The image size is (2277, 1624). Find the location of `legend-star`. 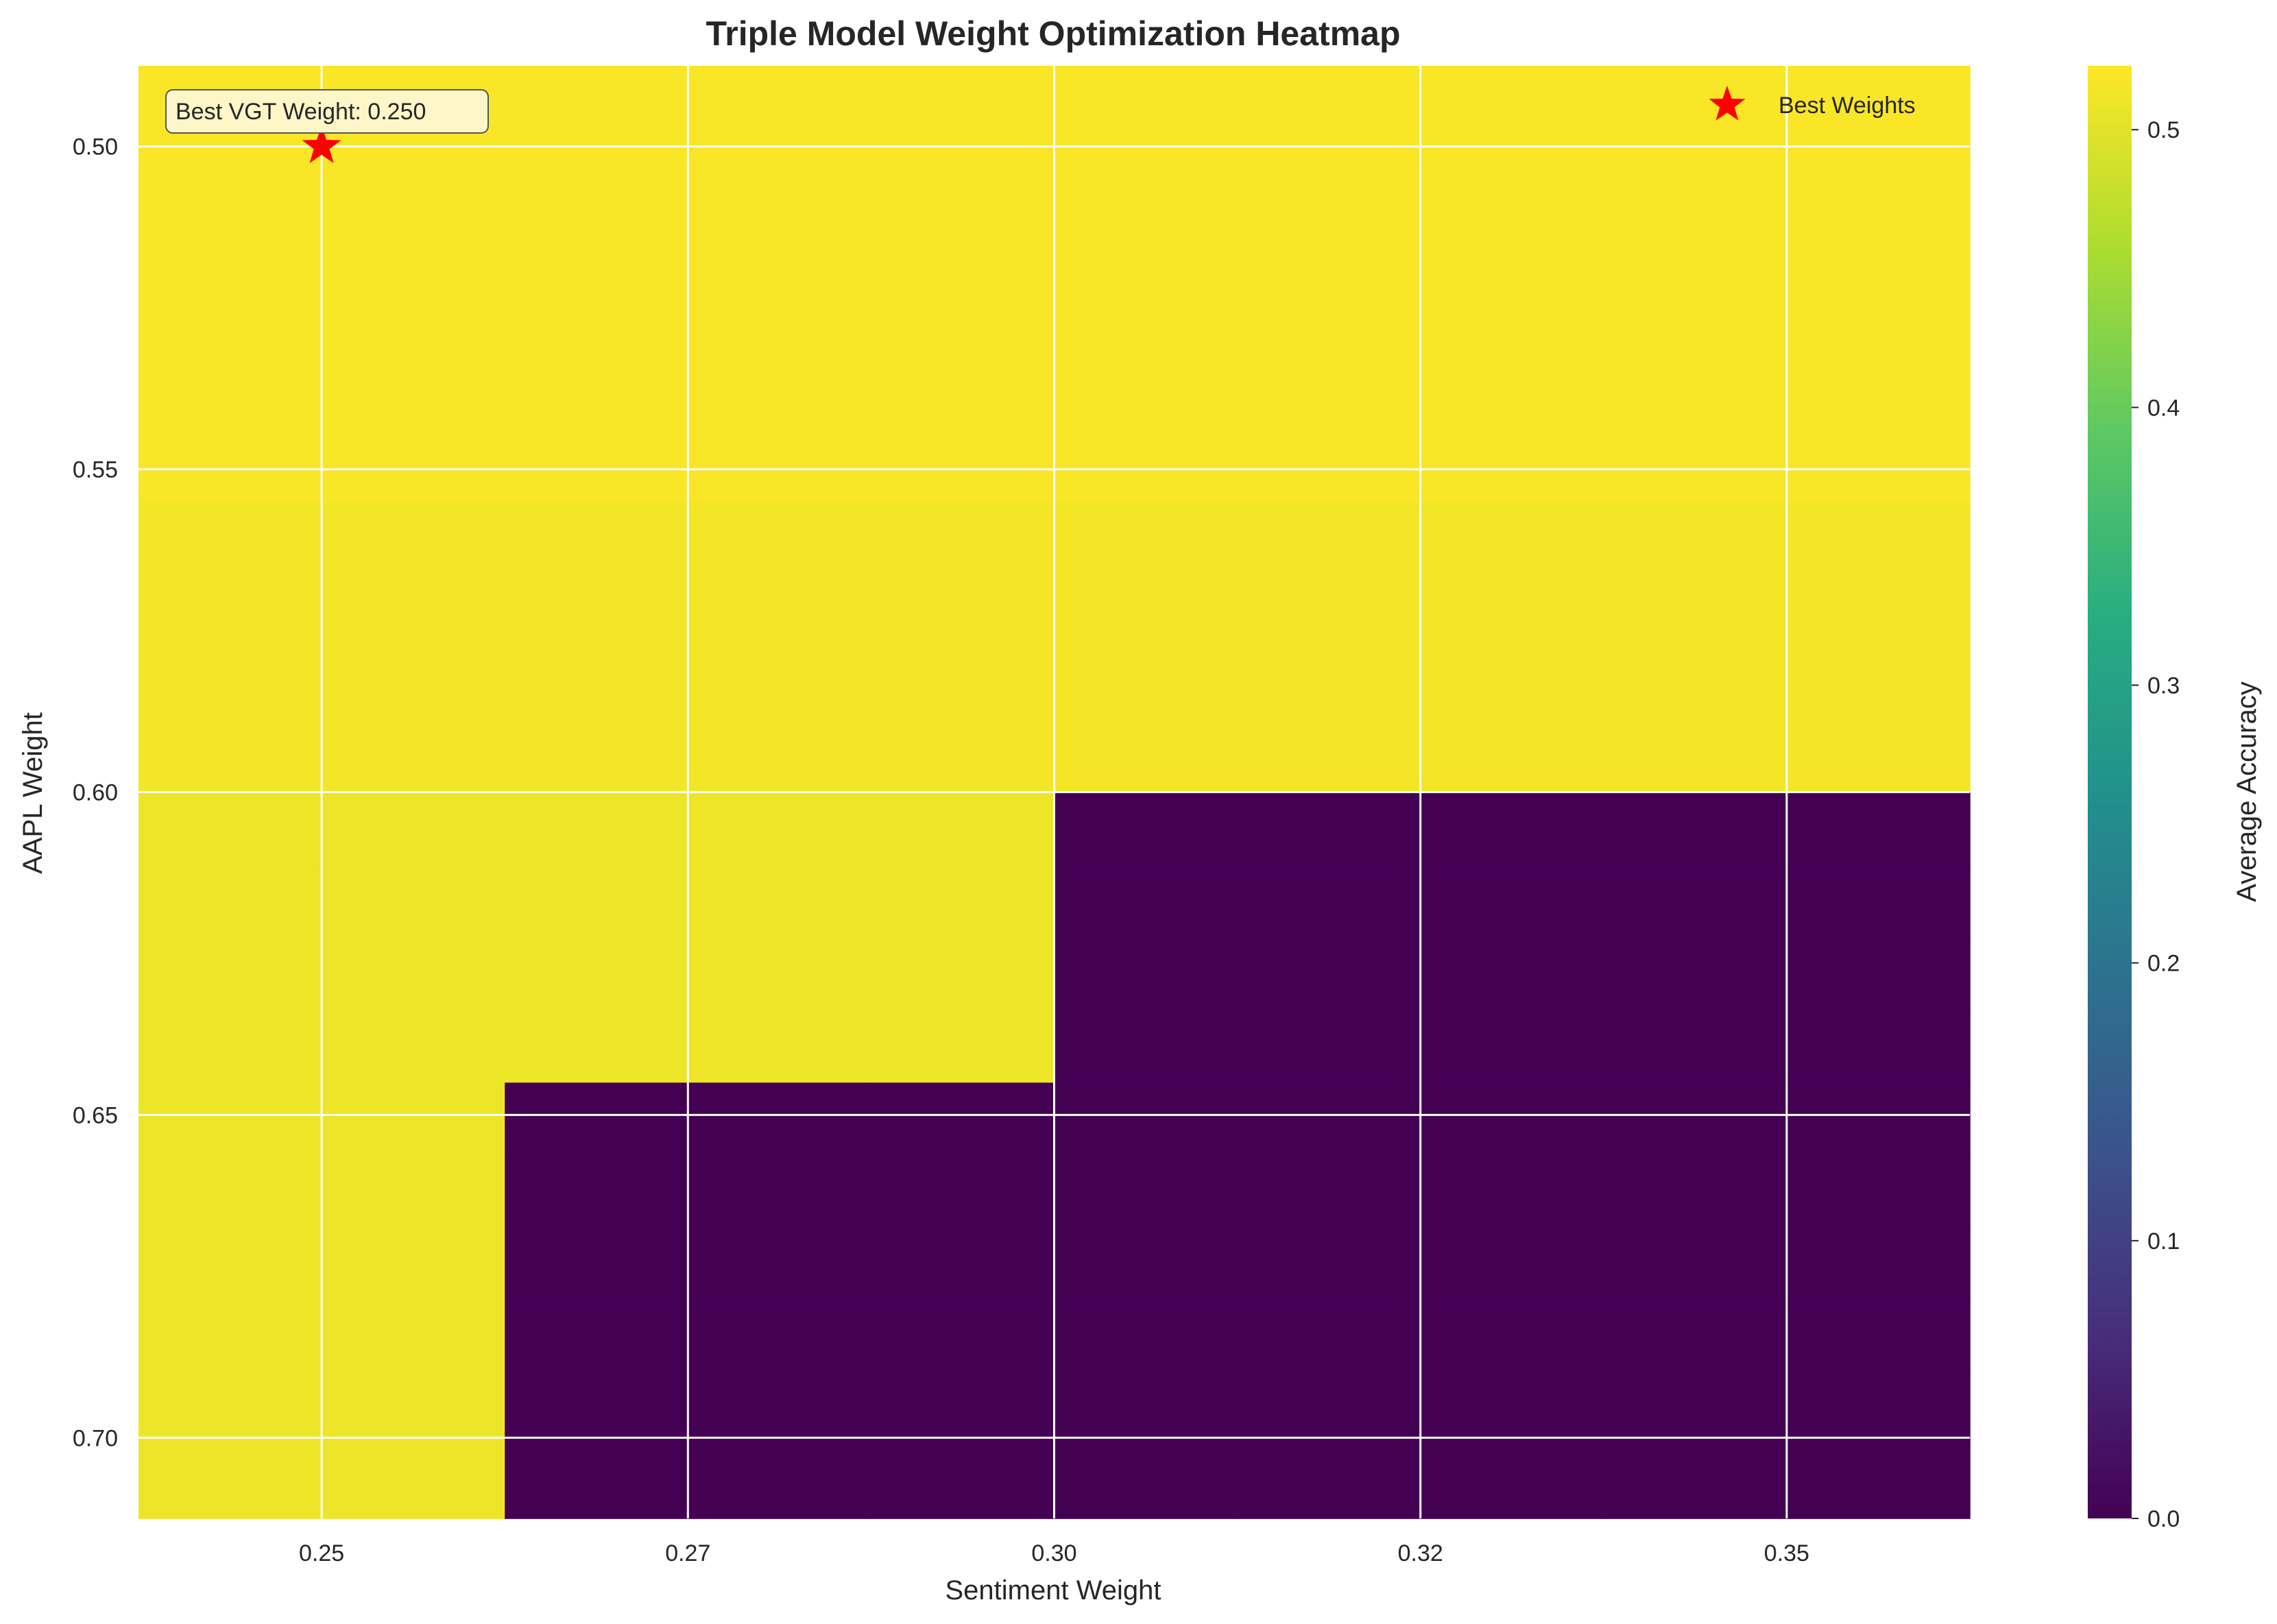

legend-star is located at coordinates (1727, 103).